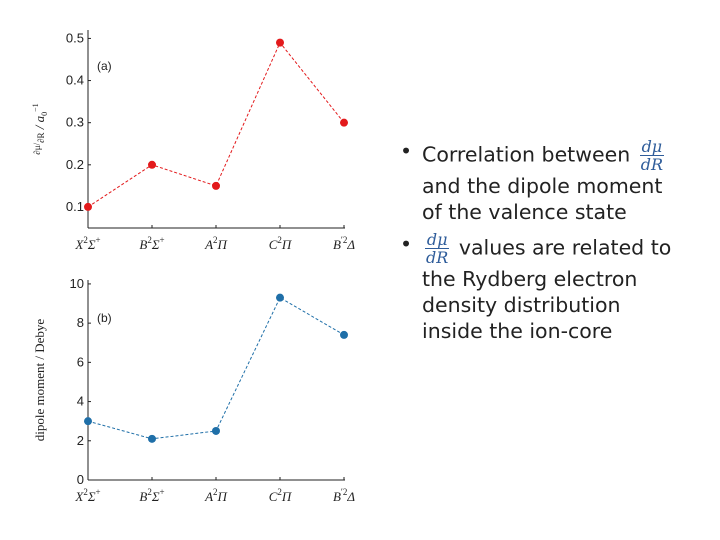  I want to click on y-axis-label: ∂μ/∂R / a0−1, so click(40, 128).